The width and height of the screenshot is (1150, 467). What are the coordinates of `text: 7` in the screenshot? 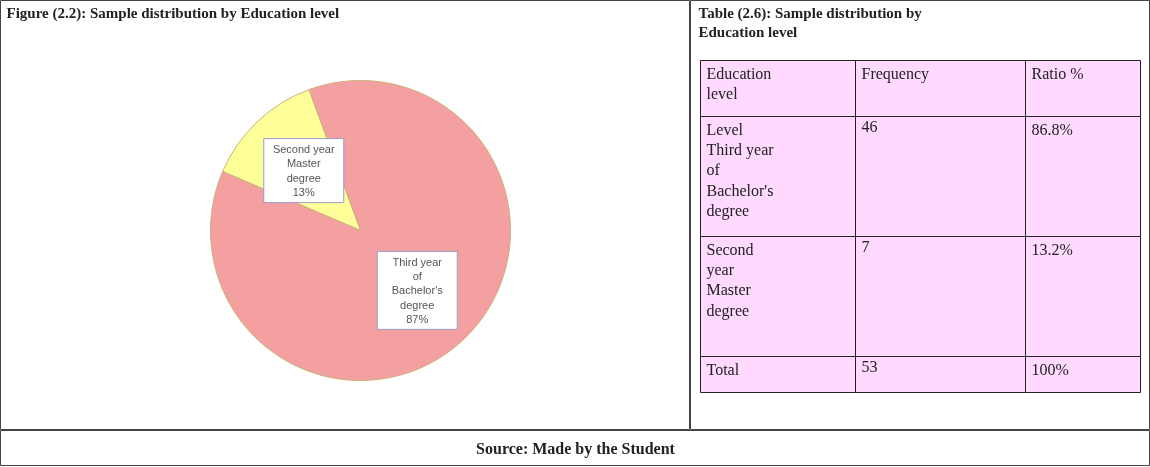 It's located at (865, 246).